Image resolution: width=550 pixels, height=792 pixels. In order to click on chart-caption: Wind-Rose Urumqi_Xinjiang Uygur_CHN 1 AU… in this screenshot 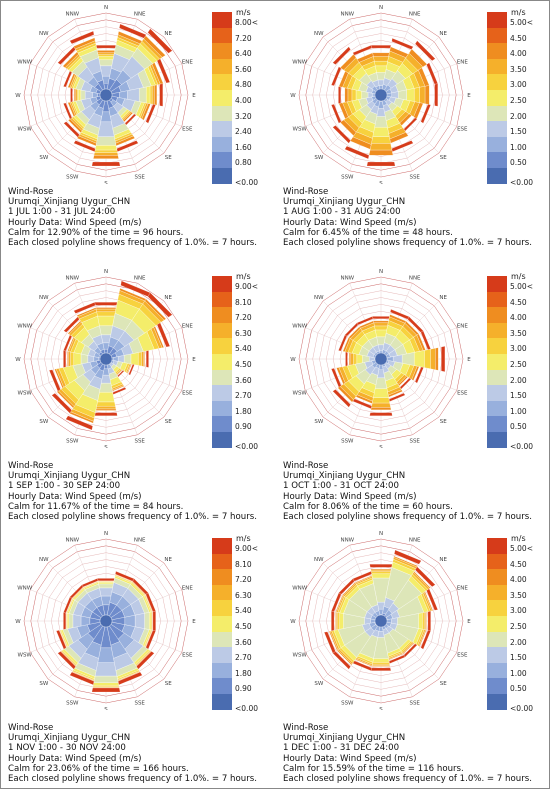, I will do `click(407, 217)`.